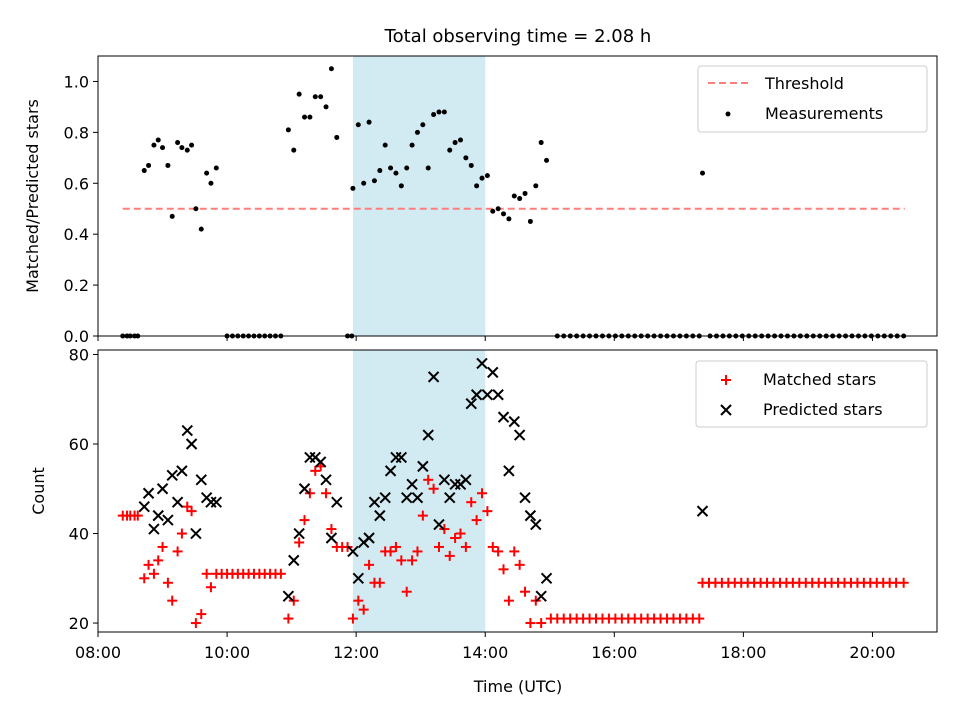 This screenshot has width=960, height=724. Describe the element at coordinates (419, 491) in the screenshot. I see `bottom-highlight-span` at that location.